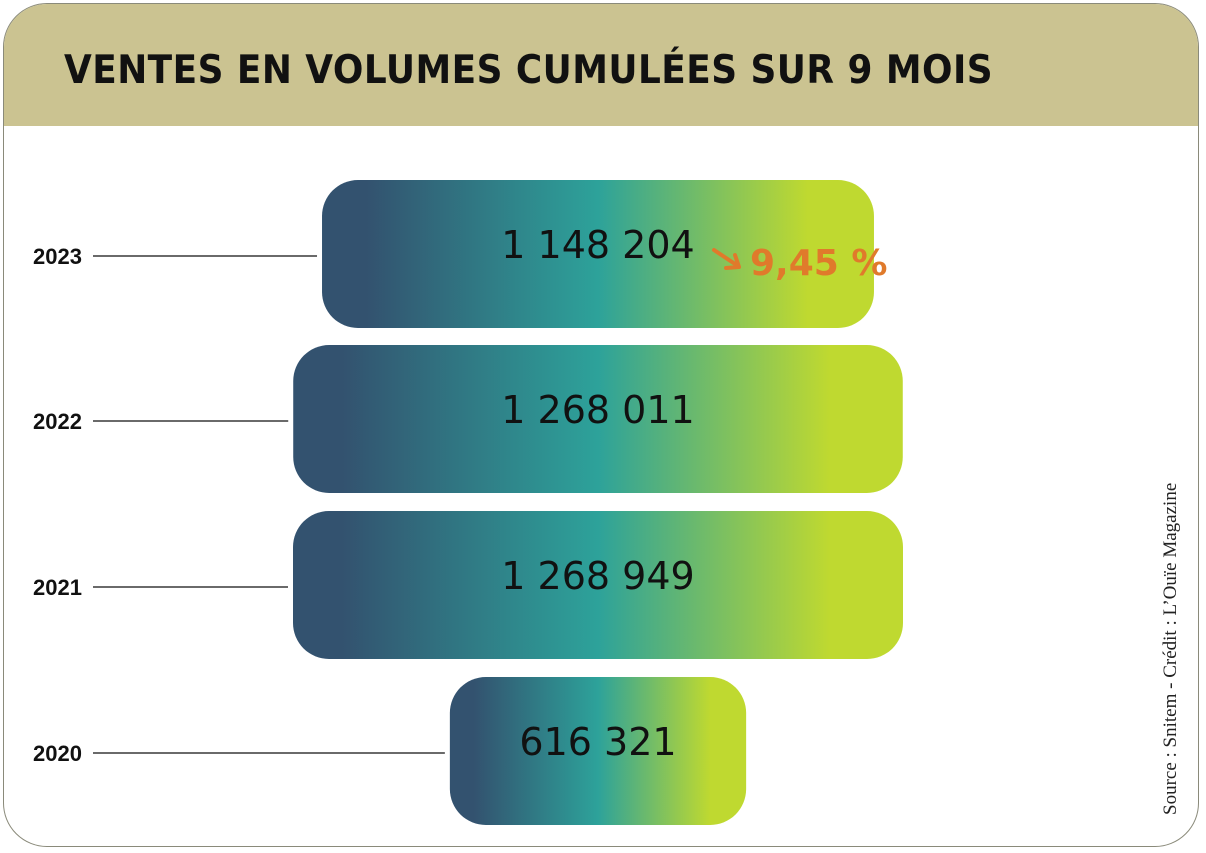 The width and height of the screenshot is (1206, 853). Describe the element at coordinates (726, 259) in the screenshot. I see `arrow-down-right-icon` at that location.